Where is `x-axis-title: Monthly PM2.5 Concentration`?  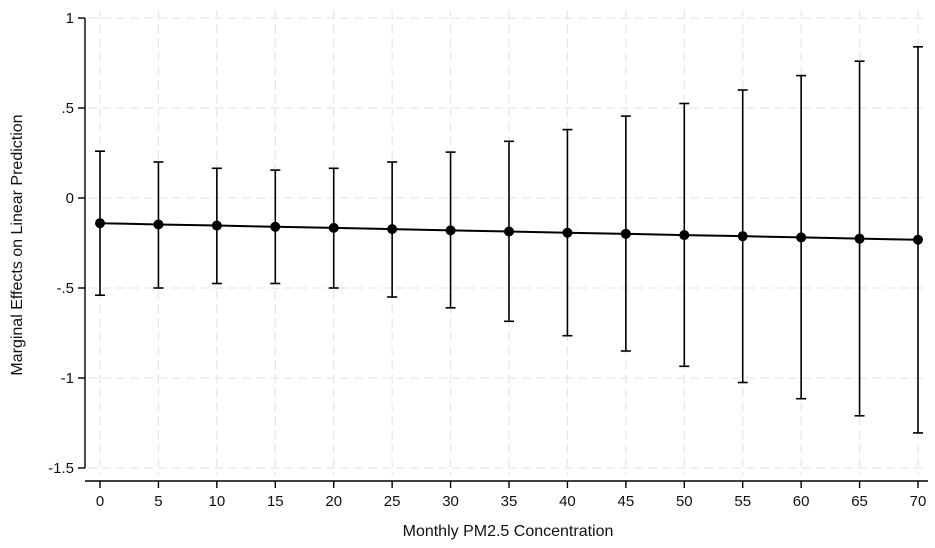
x-axis-title: Monthly PM2.5 Concentration is located at coordinates (508, 531).